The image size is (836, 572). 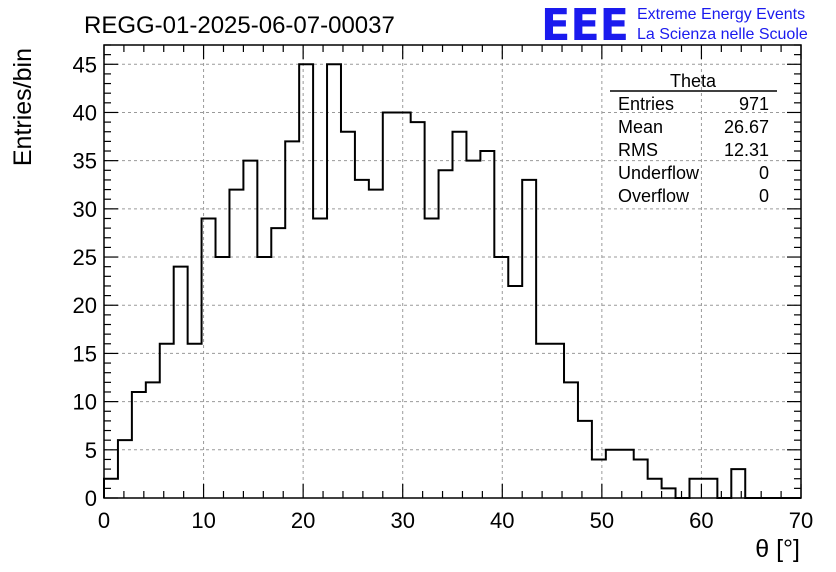 I want to click on x-tick-label: 60, so click(x=701, y=520).